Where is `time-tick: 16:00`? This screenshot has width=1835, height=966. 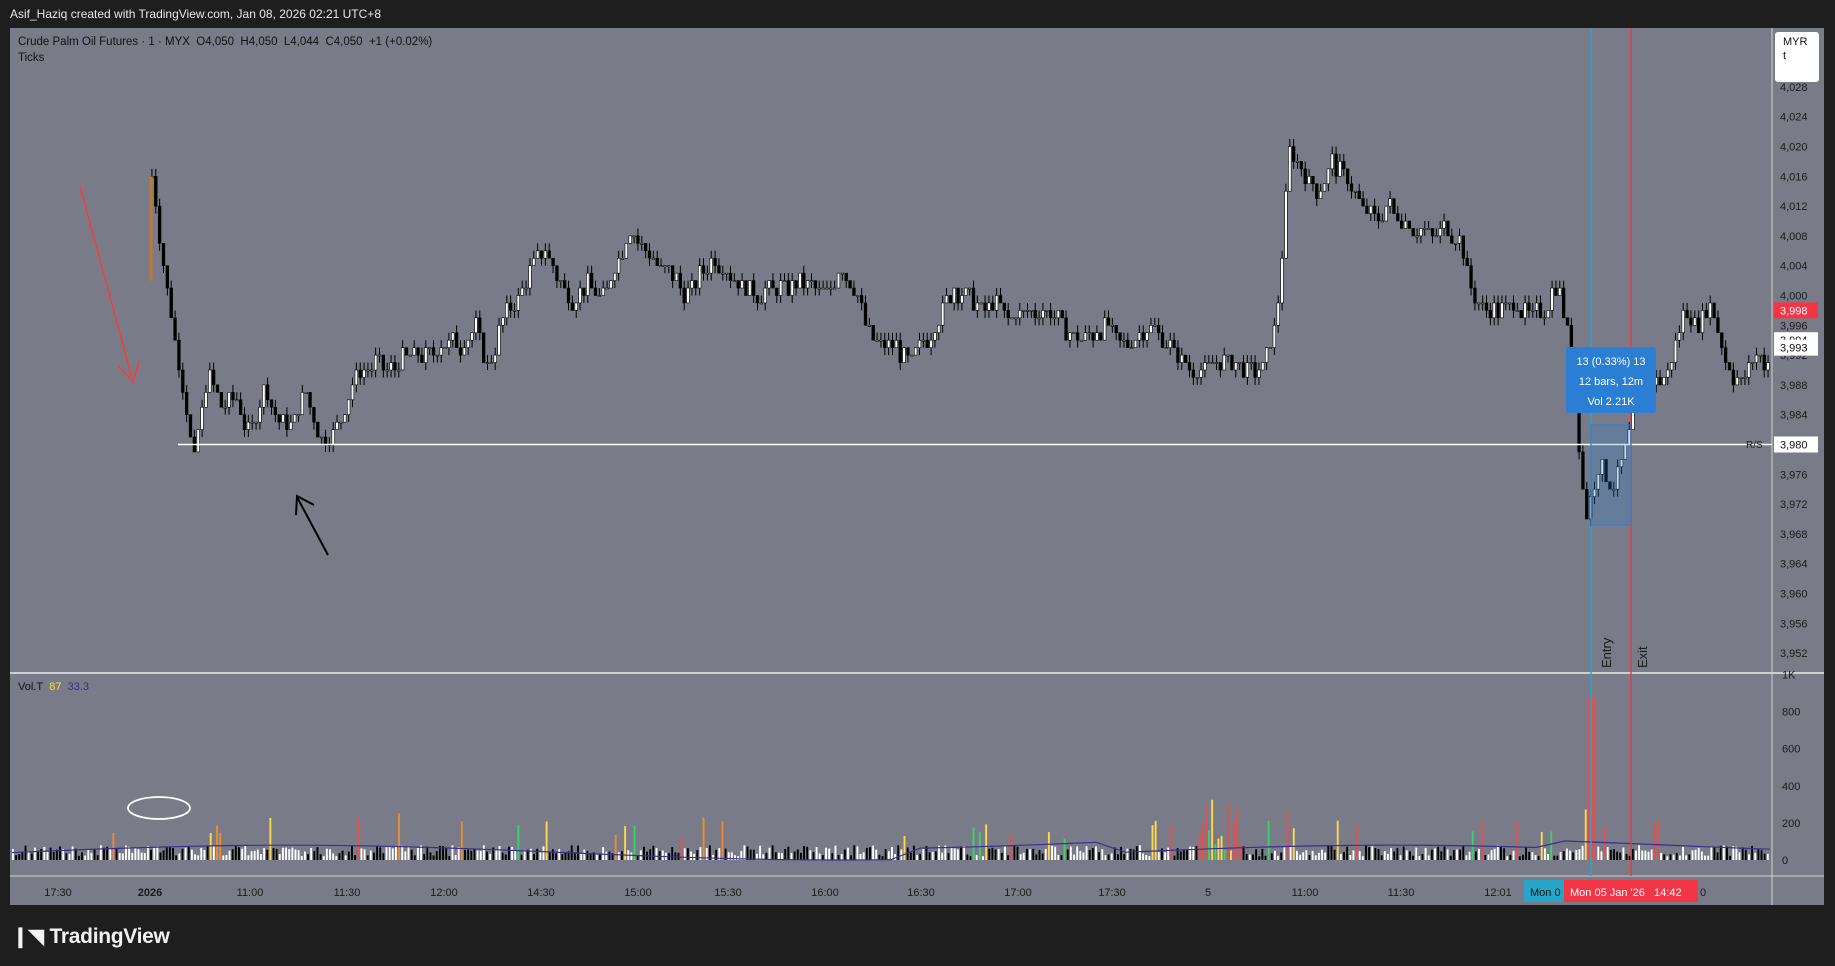
time-tick: 16:00 is located at coordinates (825, 893).